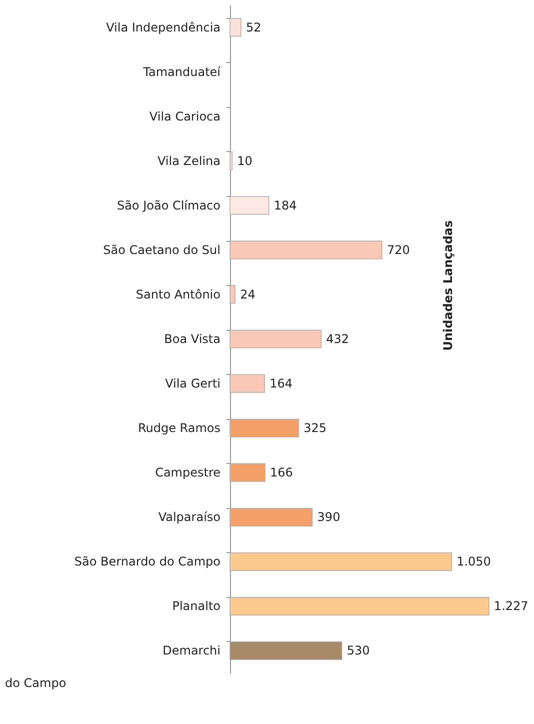 The image size is (534, 724). What do you see at coordinates (161, 249) in the screenshot?
I see `y-tick-label: São Caetano do Sul` at bounding box center [161, 249].